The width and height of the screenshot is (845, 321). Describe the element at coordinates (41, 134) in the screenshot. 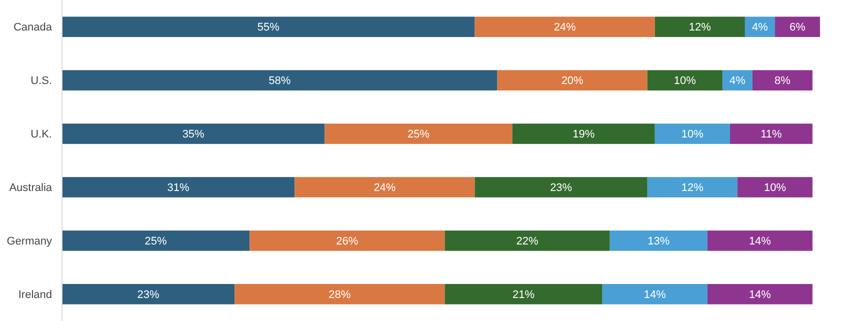

I see `y-tick-label: U.K.` at that location.